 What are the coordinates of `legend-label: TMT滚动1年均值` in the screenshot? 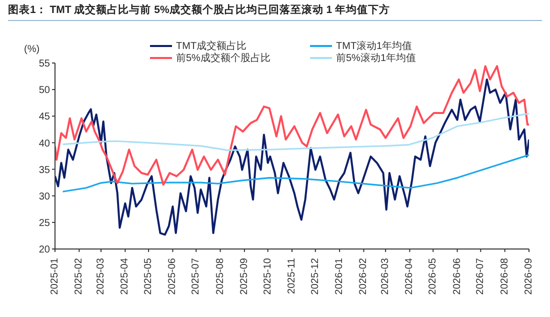 It's located at (374, 46).